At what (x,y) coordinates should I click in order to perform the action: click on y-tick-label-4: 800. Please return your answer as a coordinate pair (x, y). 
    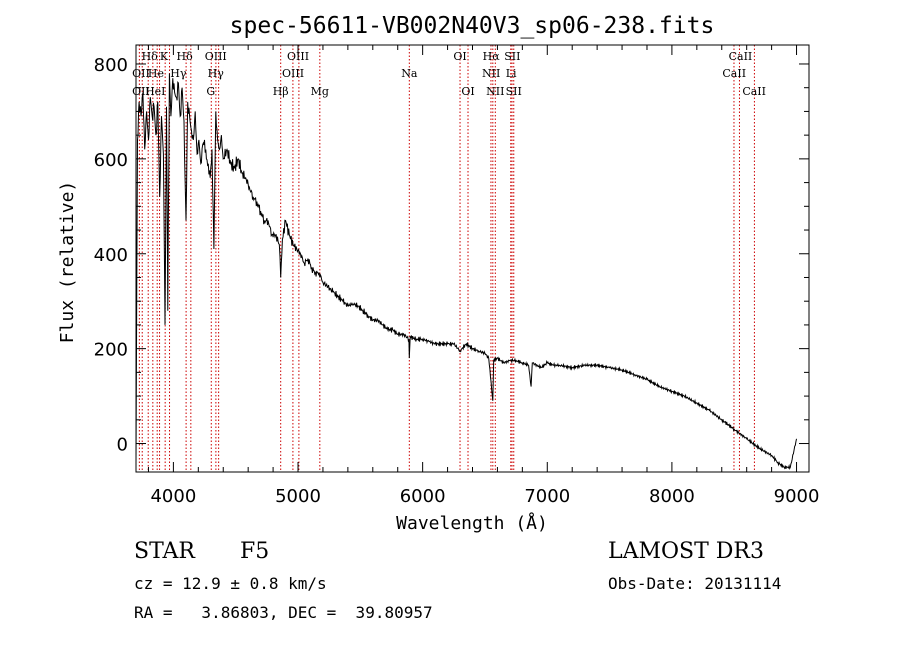
    Looking at the image, I should click on (111, 65).